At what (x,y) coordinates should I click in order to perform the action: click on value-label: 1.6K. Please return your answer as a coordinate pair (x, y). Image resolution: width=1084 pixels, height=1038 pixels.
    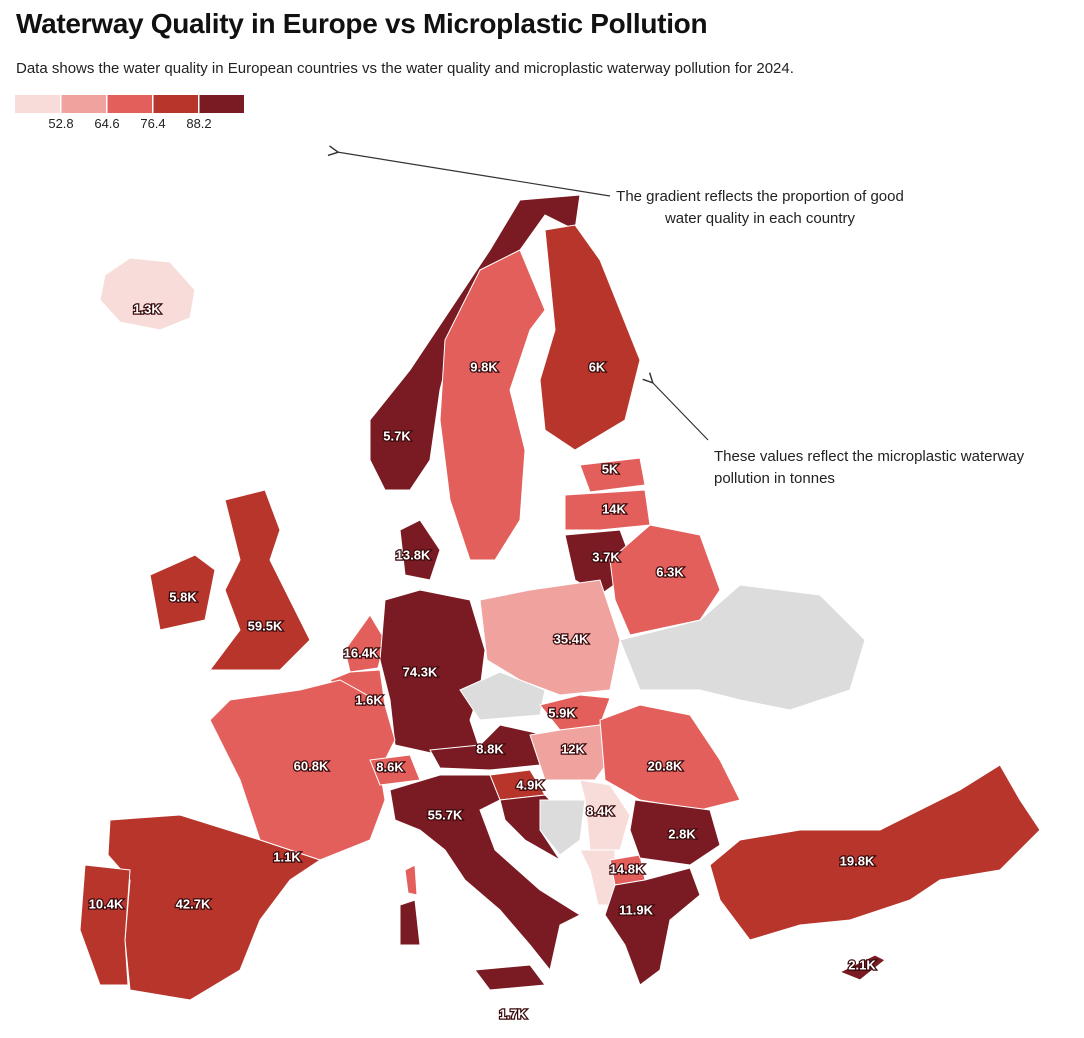
    Looking at the image, I should click on (369, 699).